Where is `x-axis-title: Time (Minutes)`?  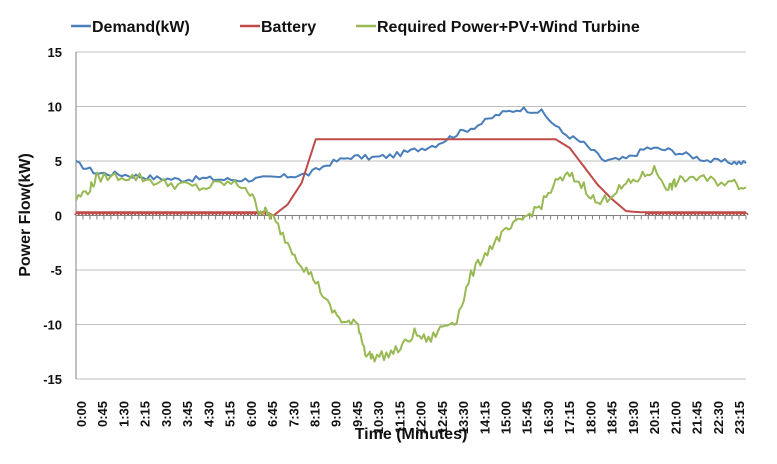 x-axis-title: Time (Minutes) is located at coordinates (411, 434).